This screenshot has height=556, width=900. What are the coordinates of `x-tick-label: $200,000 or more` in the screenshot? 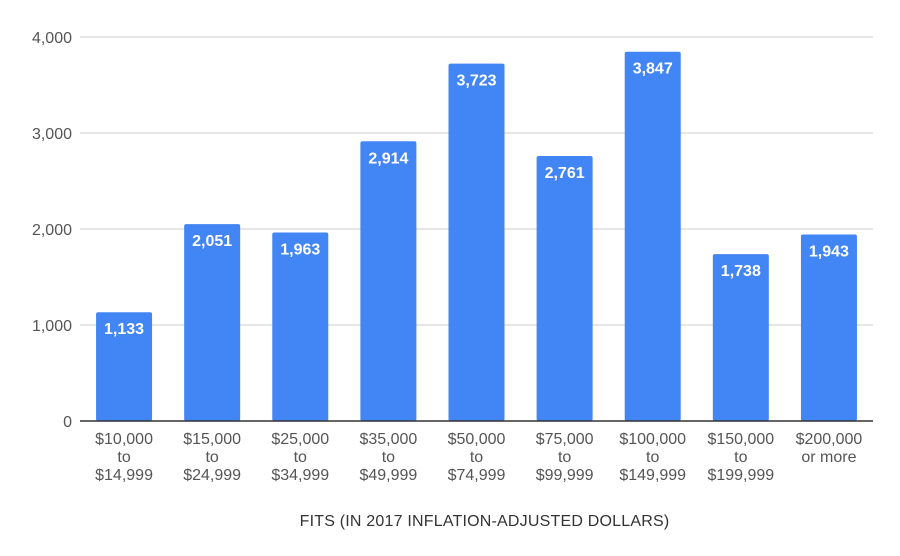 It's located at (829, 448).